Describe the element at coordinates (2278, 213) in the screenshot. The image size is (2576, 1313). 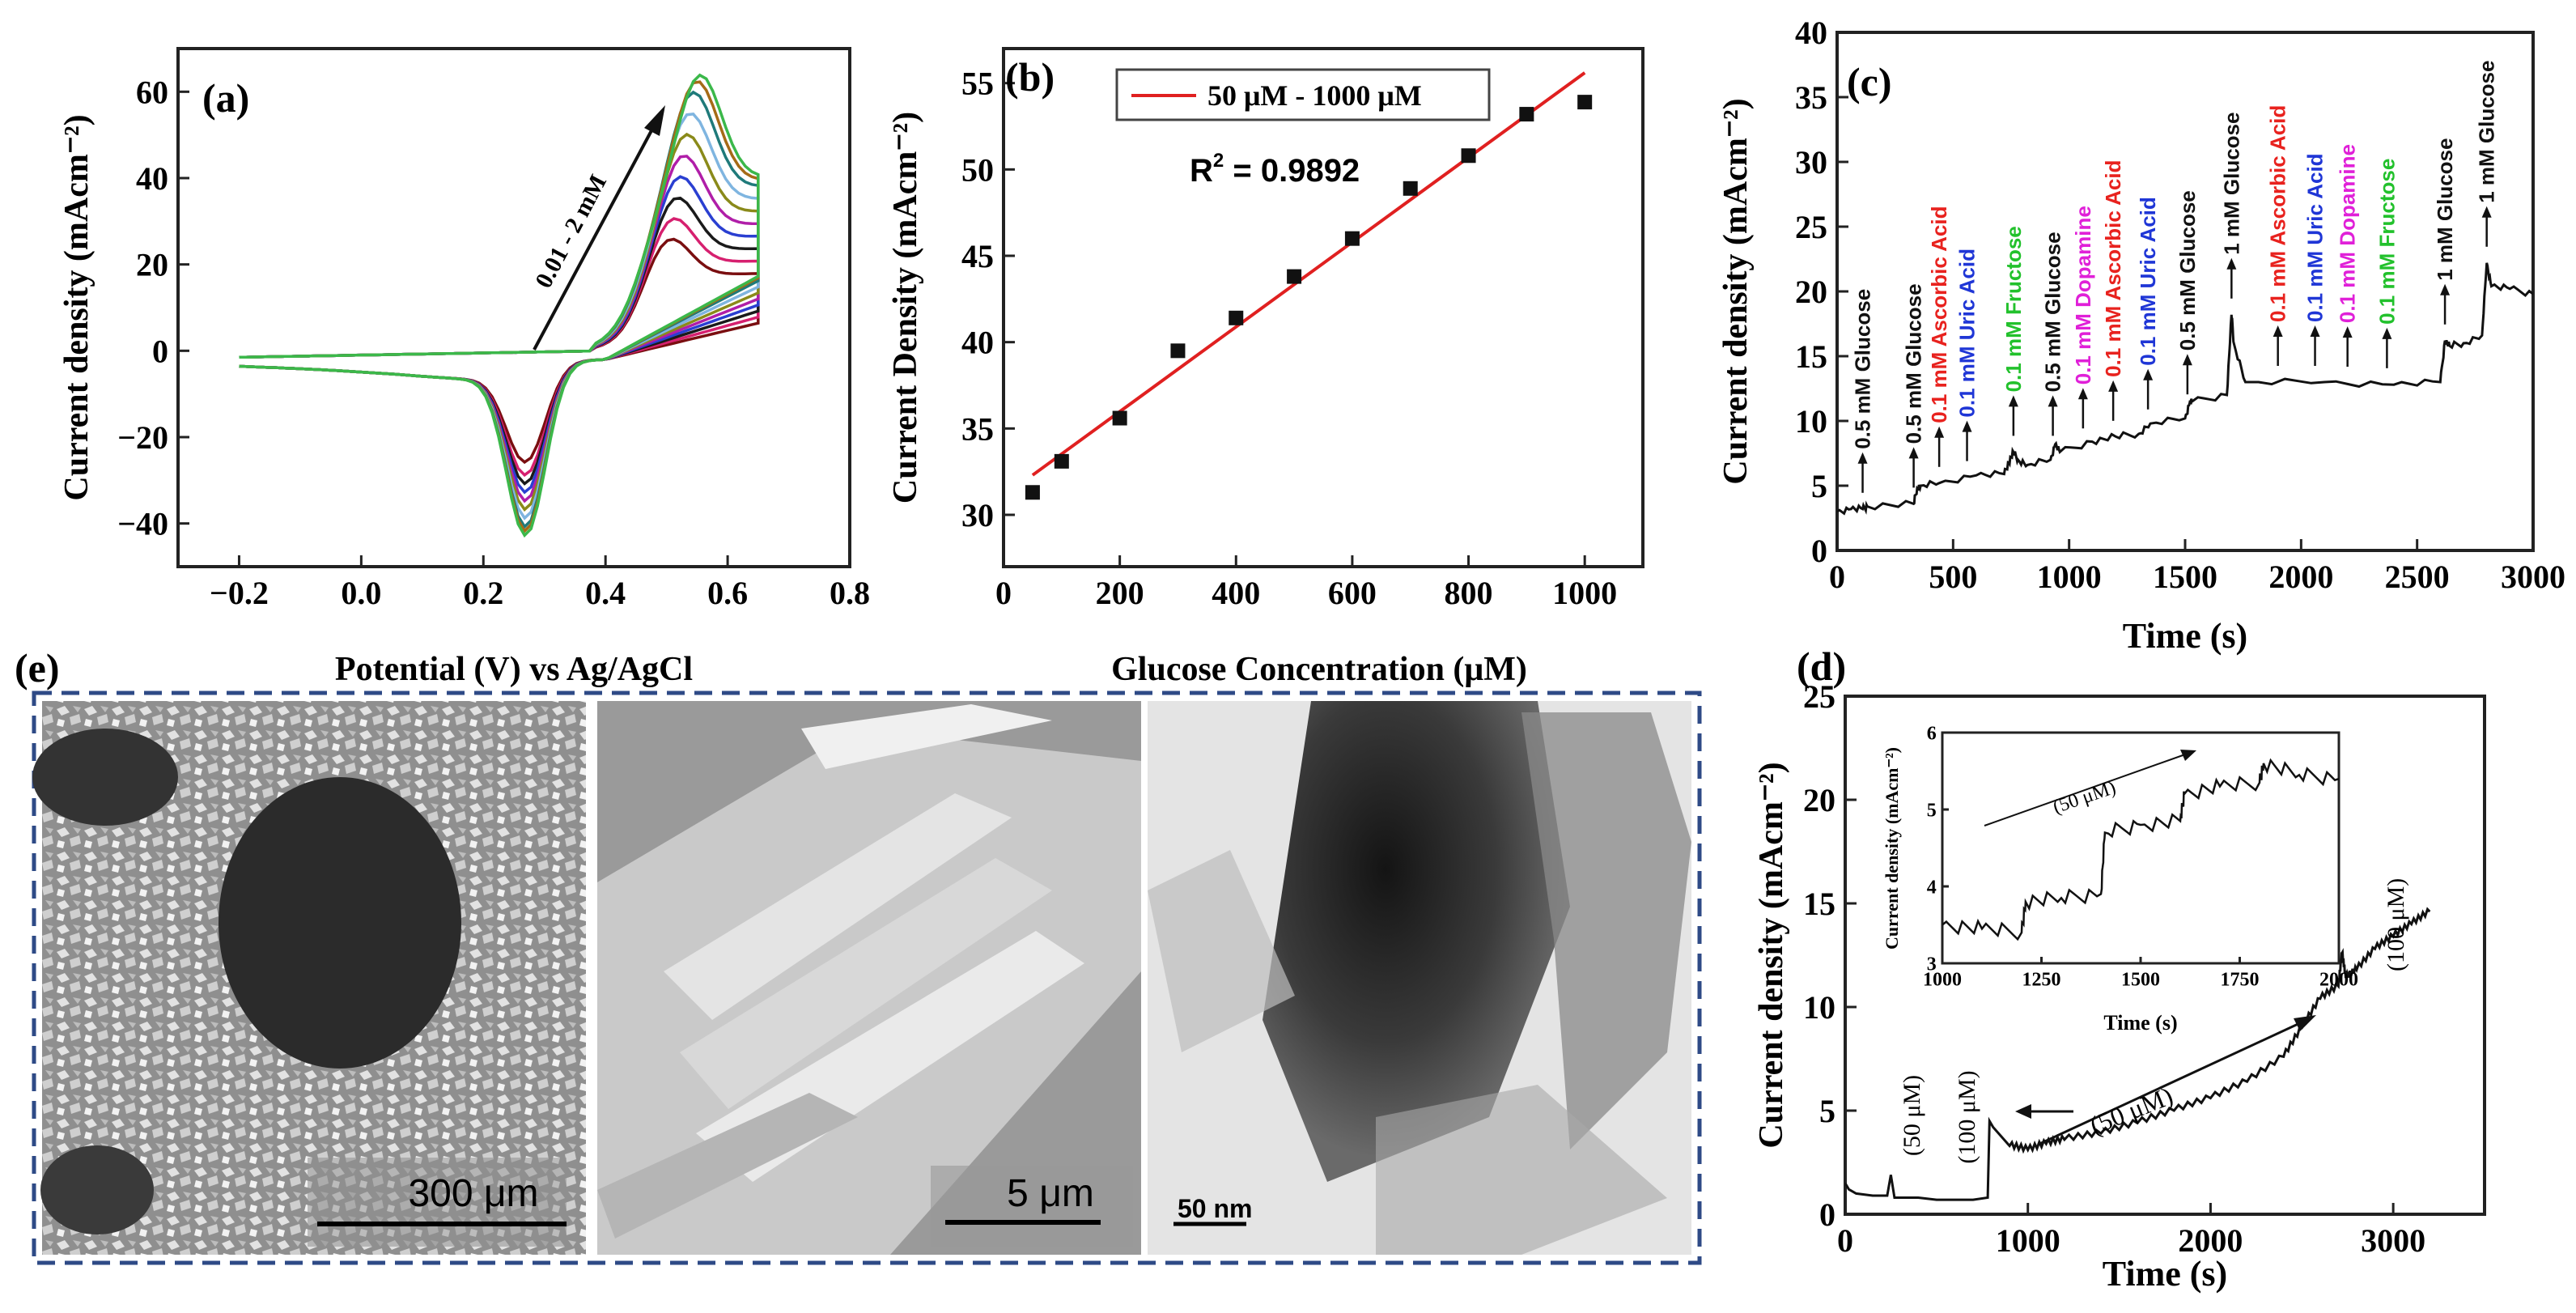
I see `injection-label: 0.1 mM Ascorbic Acid` at that location.